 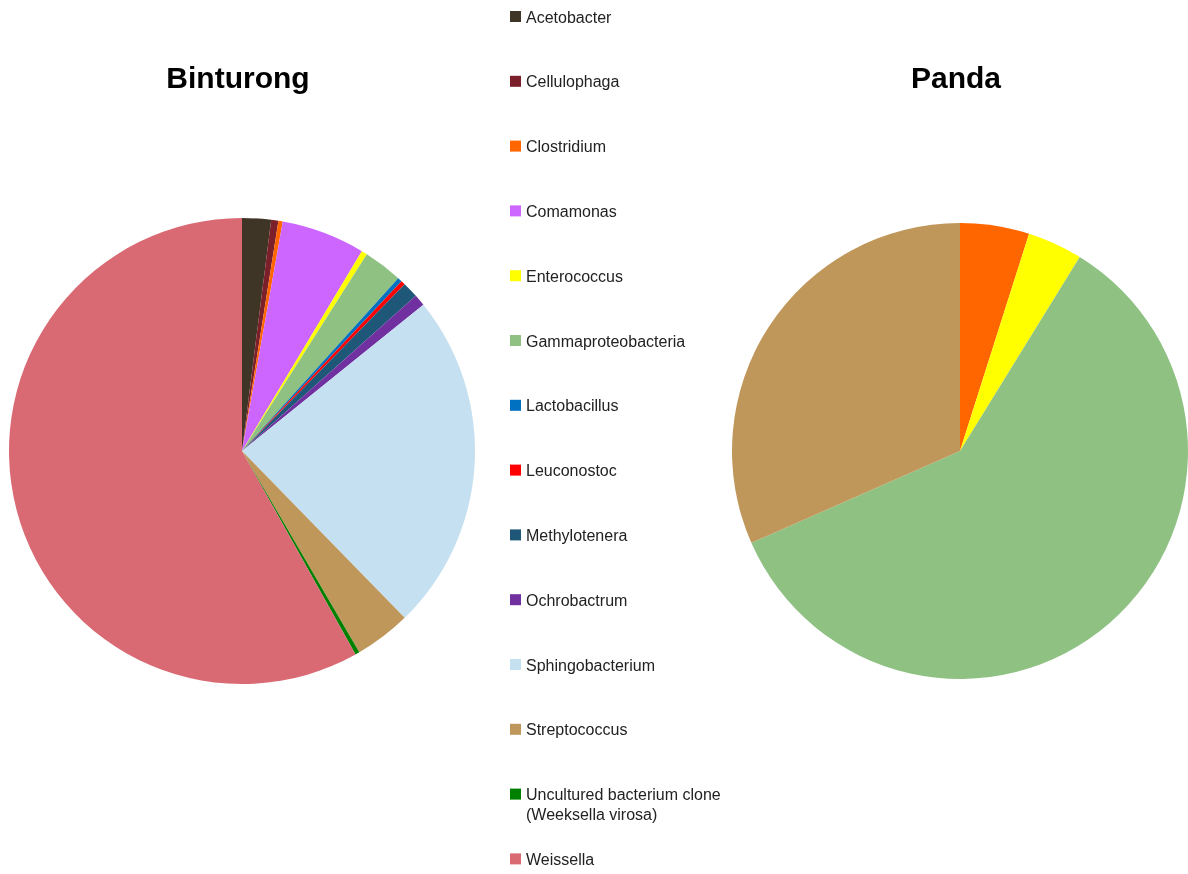 I want to click on legend-label: Uncultured bacterium clone (Weeksella virosa), so click(x=623, y=805).